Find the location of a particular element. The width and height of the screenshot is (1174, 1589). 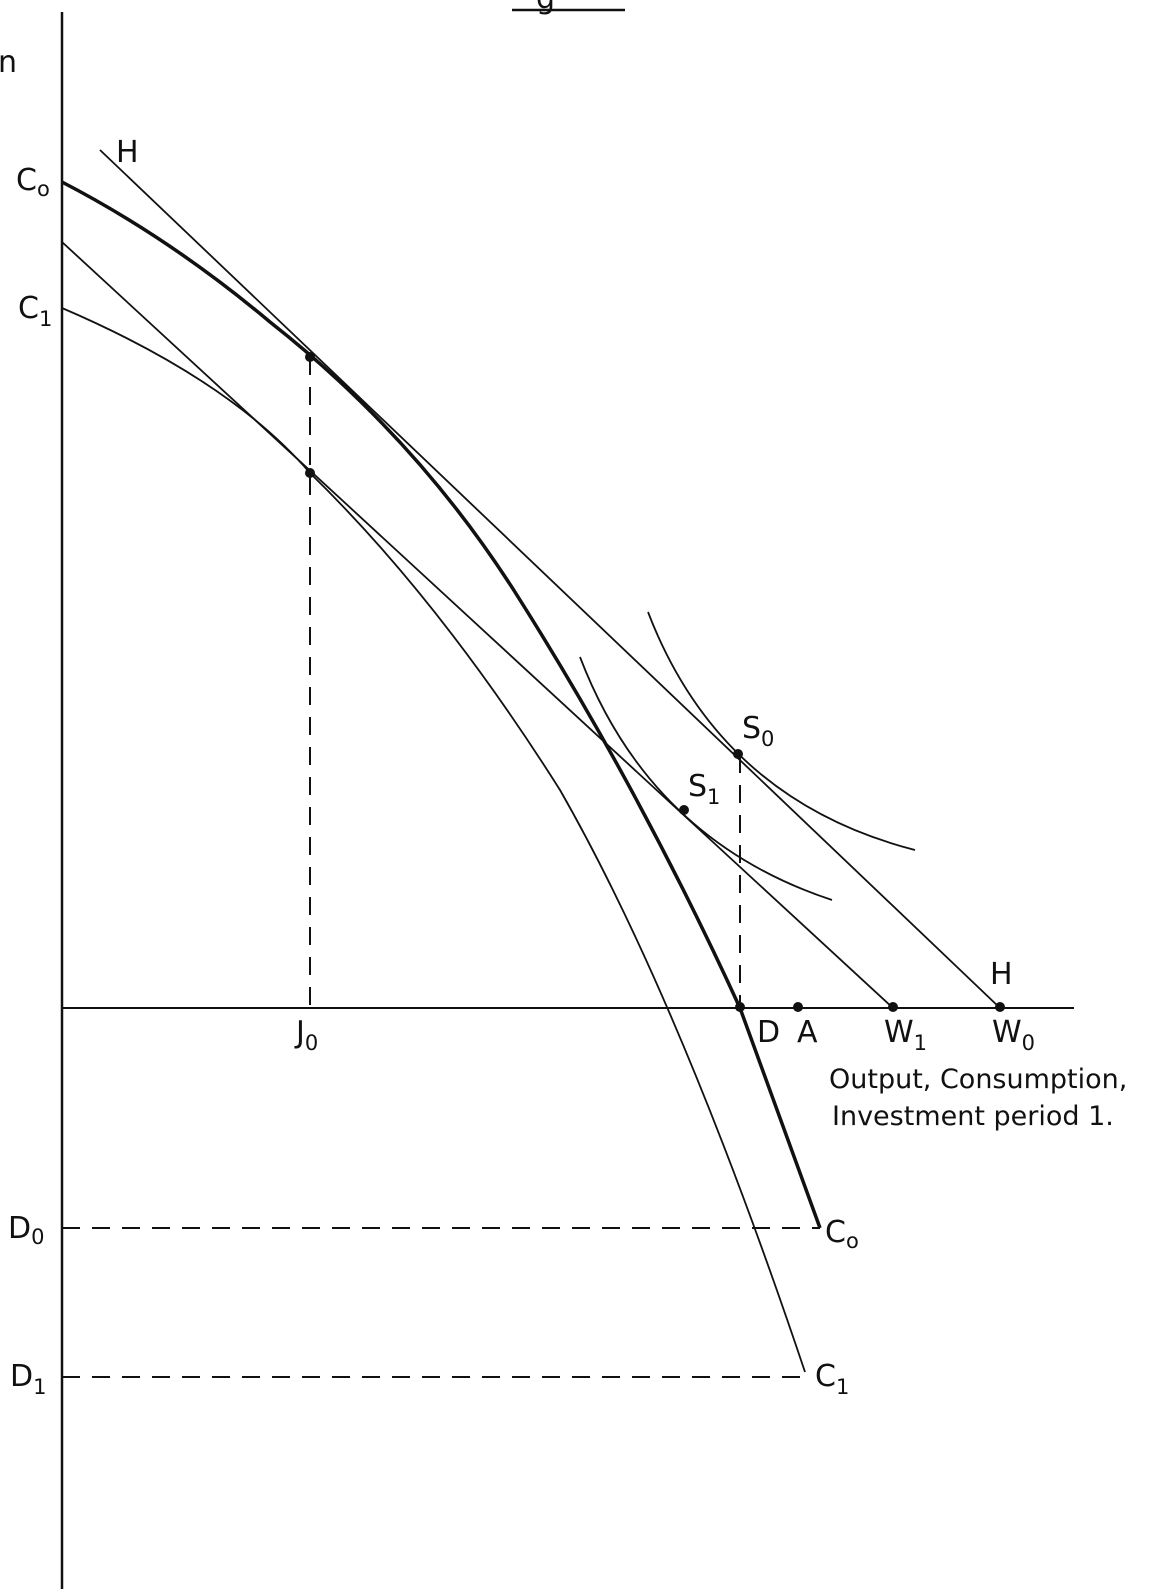

label-w0: W0 is located at coordinates (1013, 1035).